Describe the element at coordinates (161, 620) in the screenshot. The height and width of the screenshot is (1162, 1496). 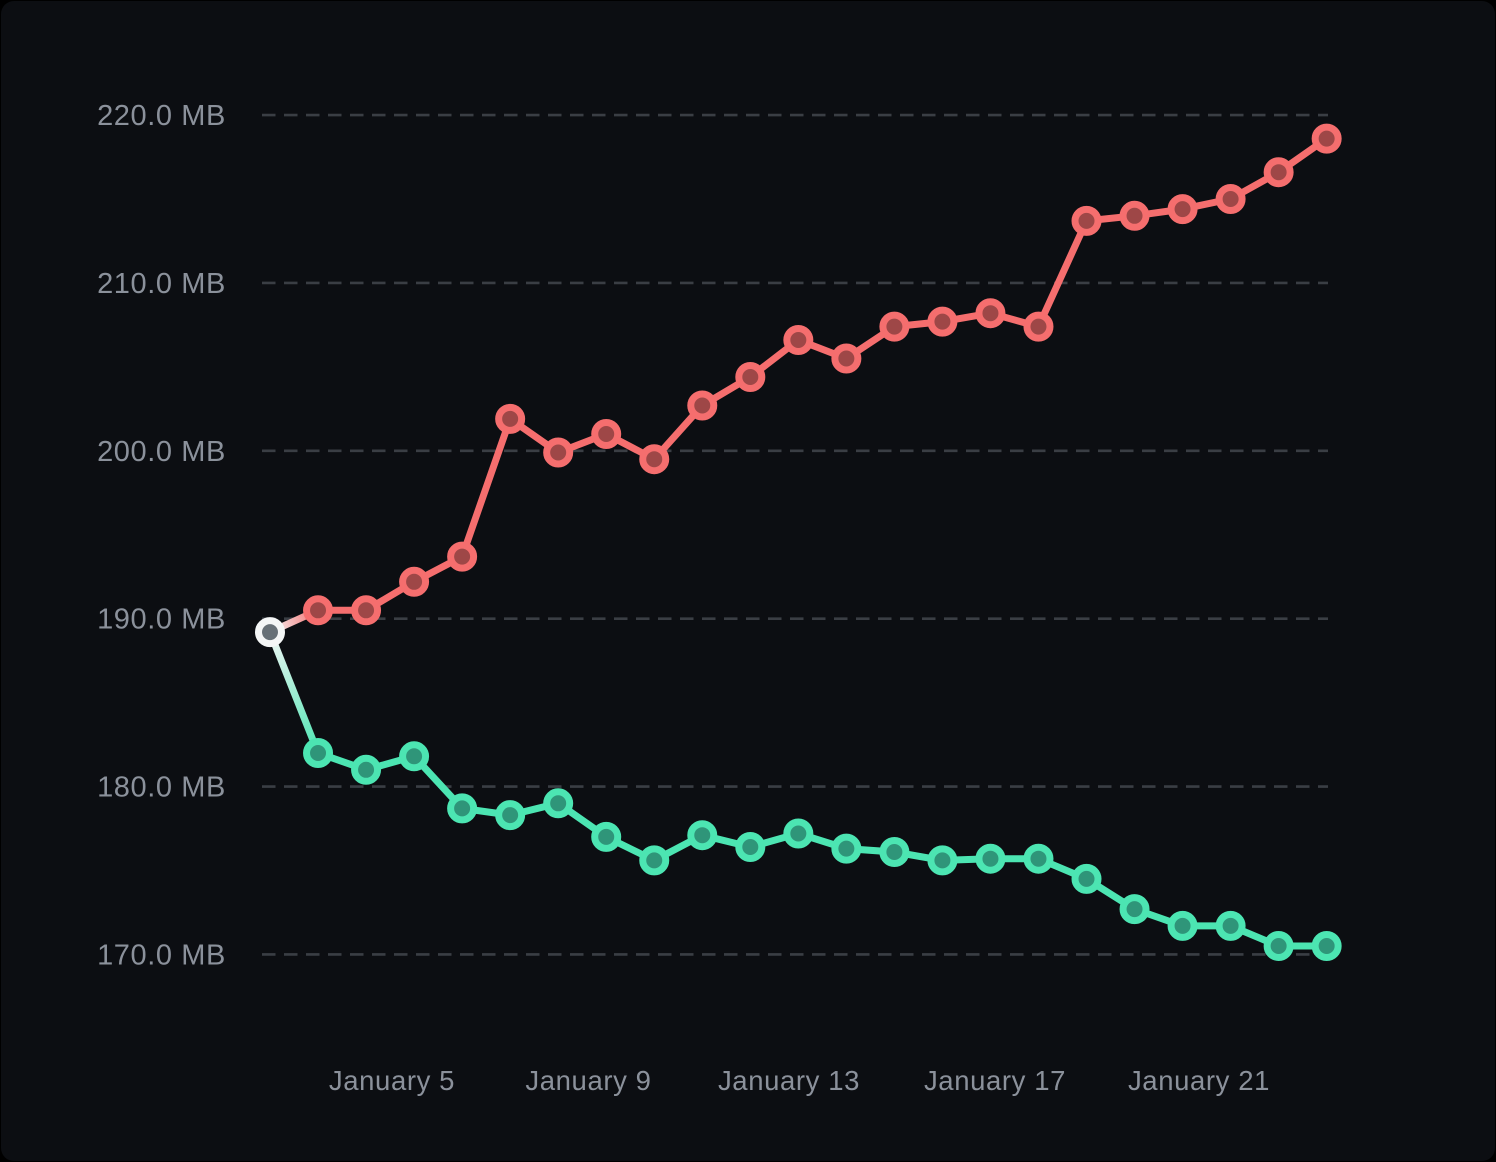
I see `y-axis-tick-label: 190.0 MB` at that location.